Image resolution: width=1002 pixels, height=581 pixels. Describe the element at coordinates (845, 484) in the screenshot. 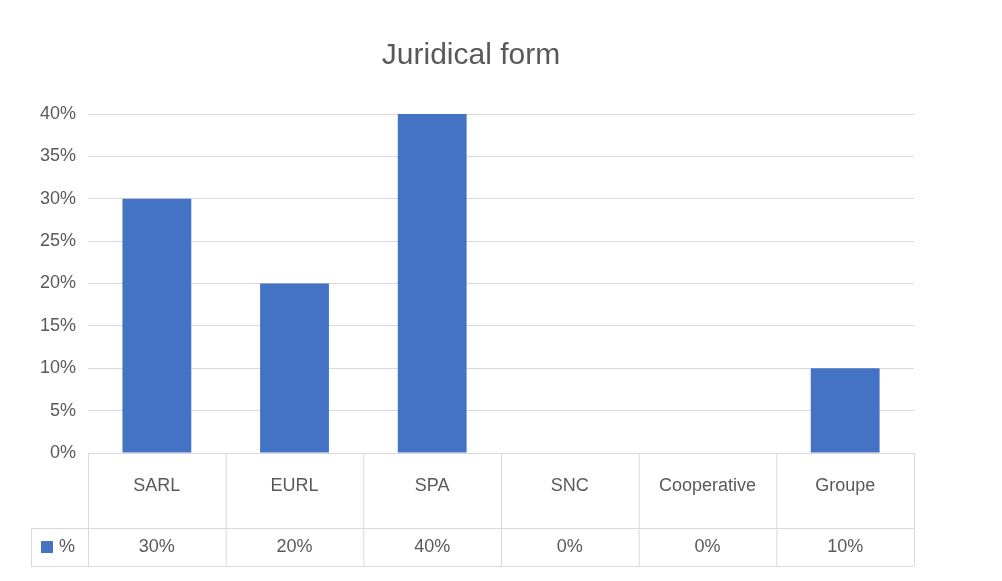

I see `x-tick-label: Groupe` at that location.